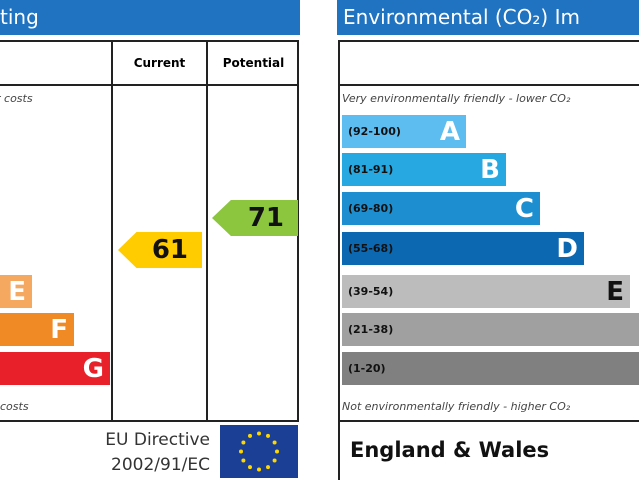 The height and width of the screenshot is (480, 639). I want to click on energy-band: F, so click(37, 329).